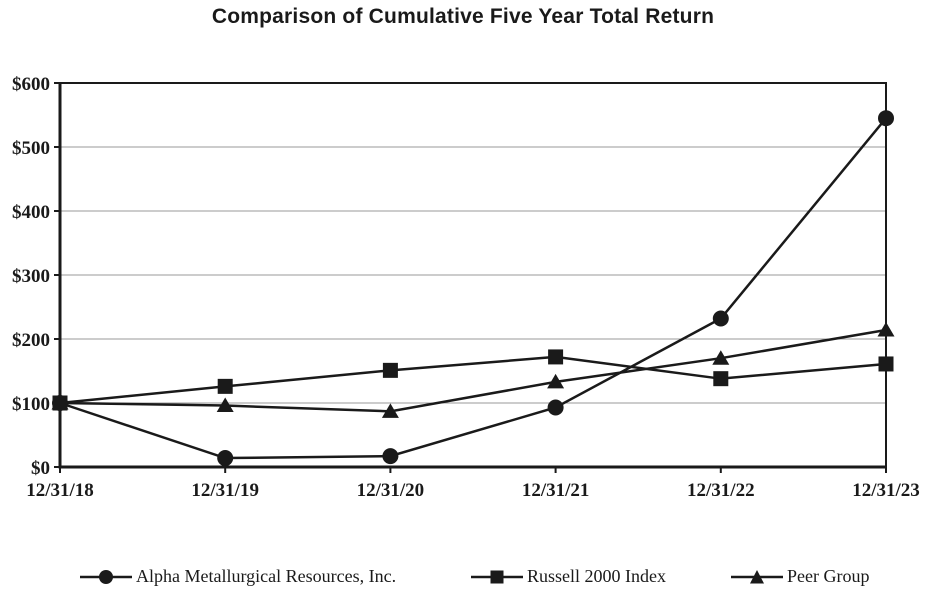 The width and height of the screenshot is (926, 600). I want to click on legend-item-peer-group: Peer Group, so click(800, 576).